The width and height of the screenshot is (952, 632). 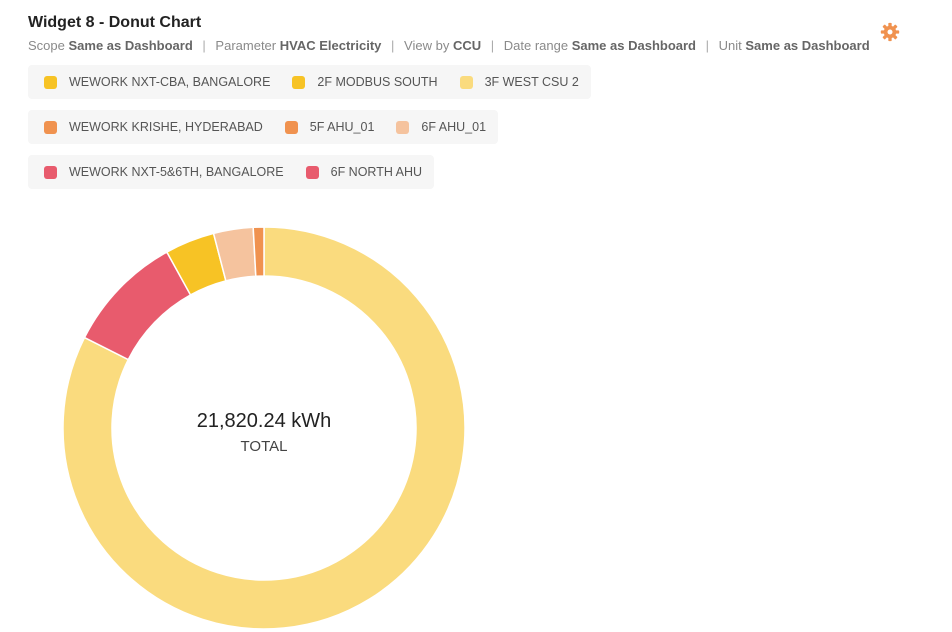 I want to click on legend-item-wework-nxt-cba: WEWORK NXT-CBA, BANGALORE, so click(x=157, y=82).